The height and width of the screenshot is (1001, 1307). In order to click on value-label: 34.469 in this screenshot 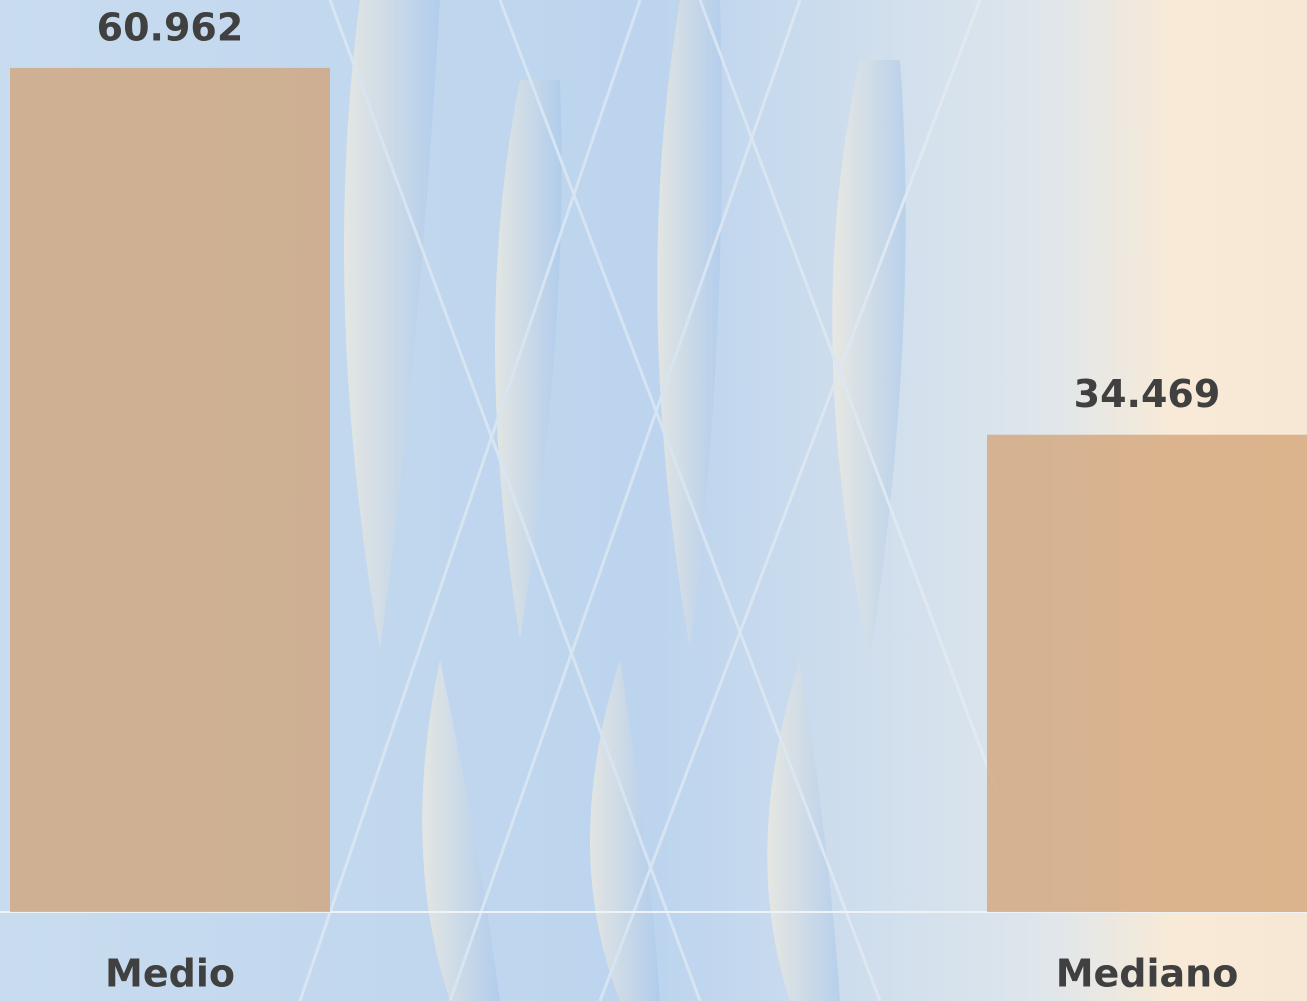, I will do `click(1147, 394)`.